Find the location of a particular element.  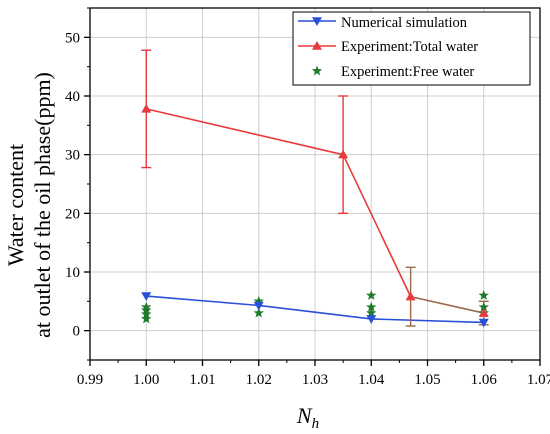

y-tick-label: 40 is located at coordinates (72, 97).